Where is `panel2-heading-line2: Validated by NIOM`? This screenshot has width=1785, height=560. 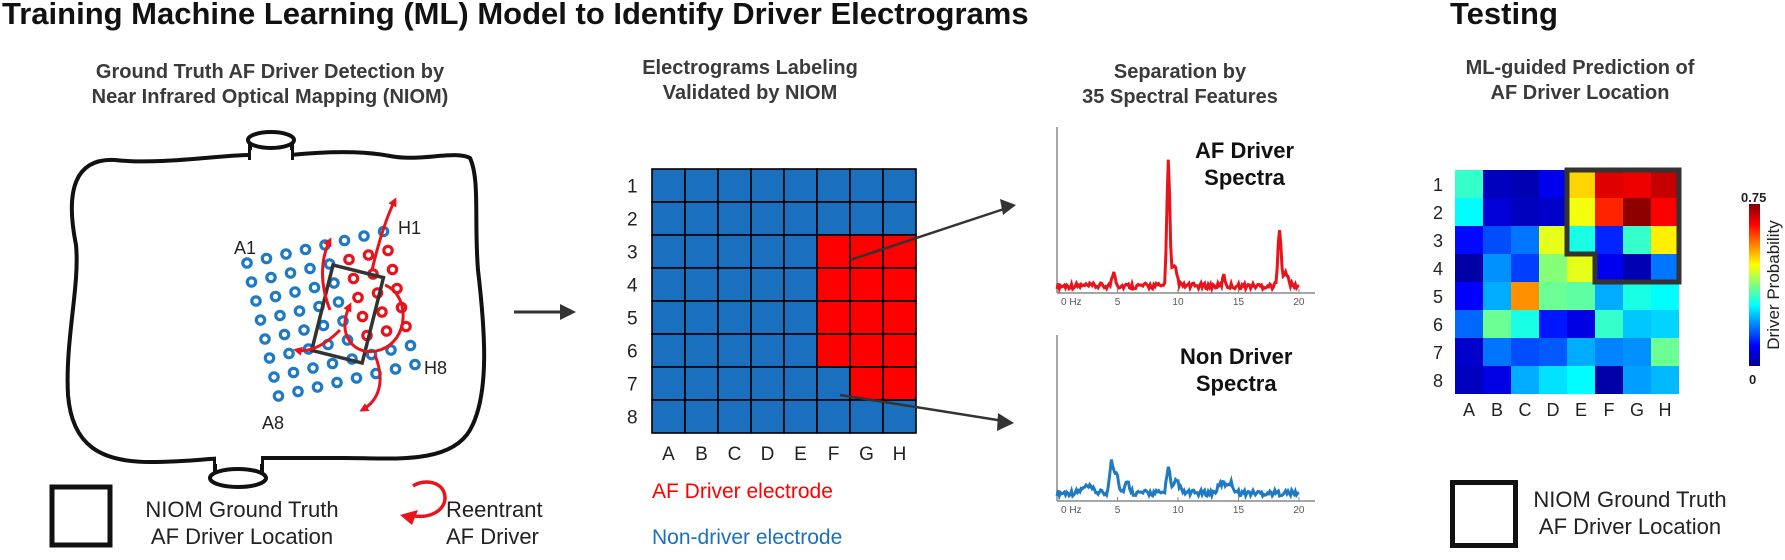
panel2-heading-line2: Validated by NIOM is located at coordinates (750, 93).